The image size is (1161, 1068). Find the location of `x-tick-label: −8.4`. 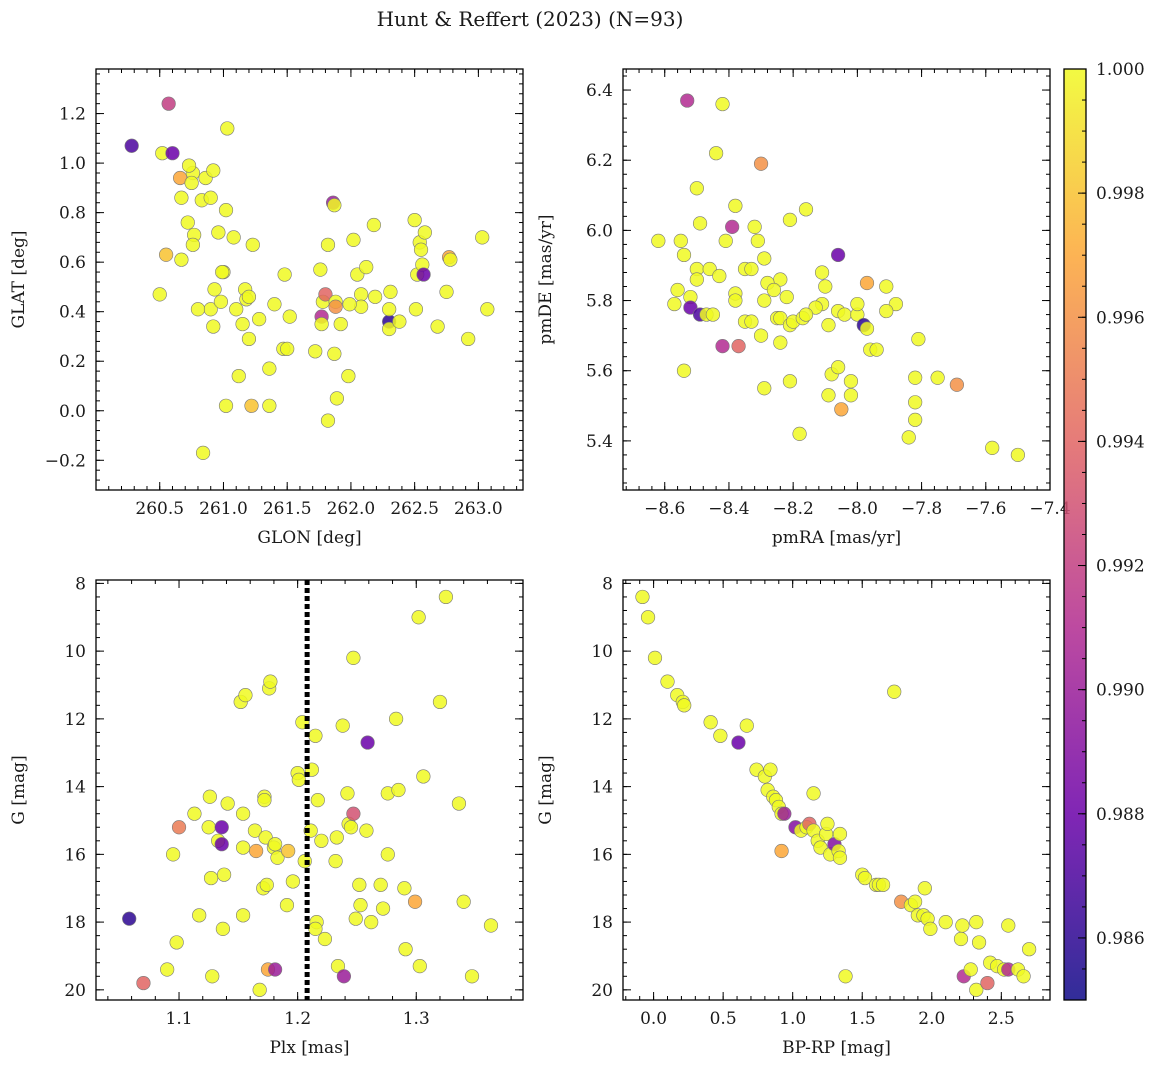

x-tick-label: −8.4 is located at coordinates (728, 509).